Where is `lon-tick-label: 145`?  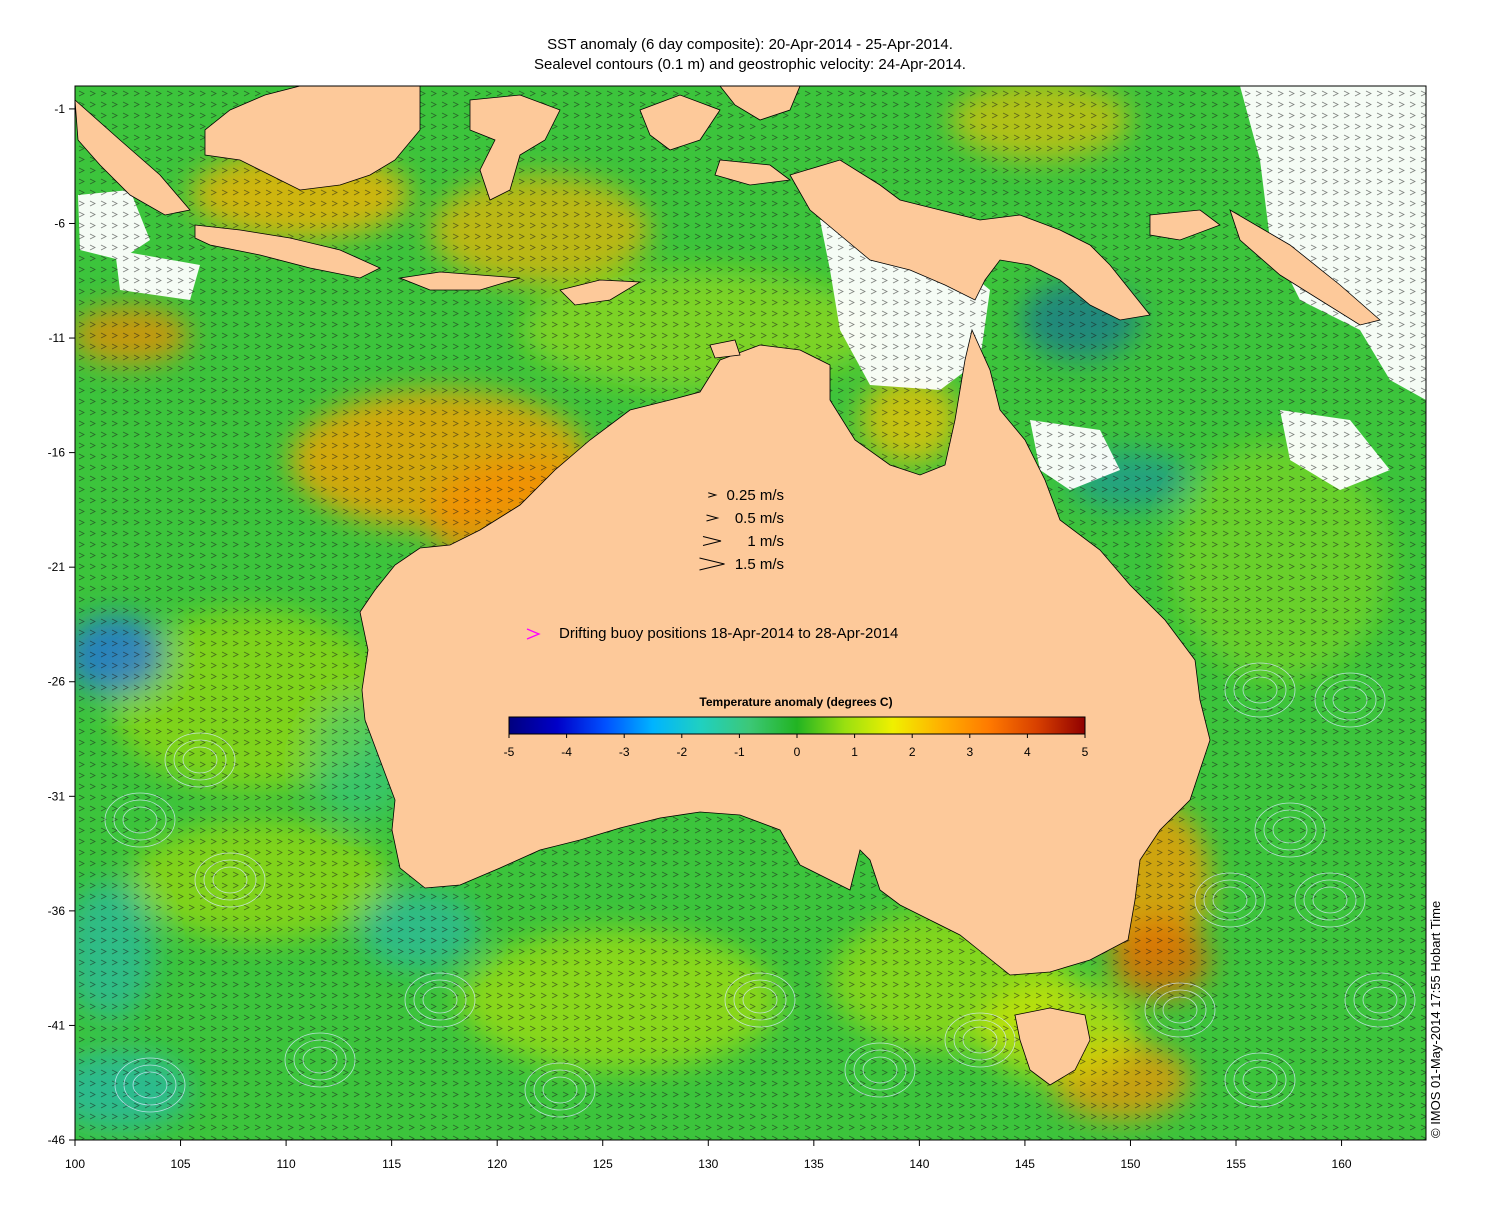 lon-tick-label: 145 is located at coordinates (1025, 1164).